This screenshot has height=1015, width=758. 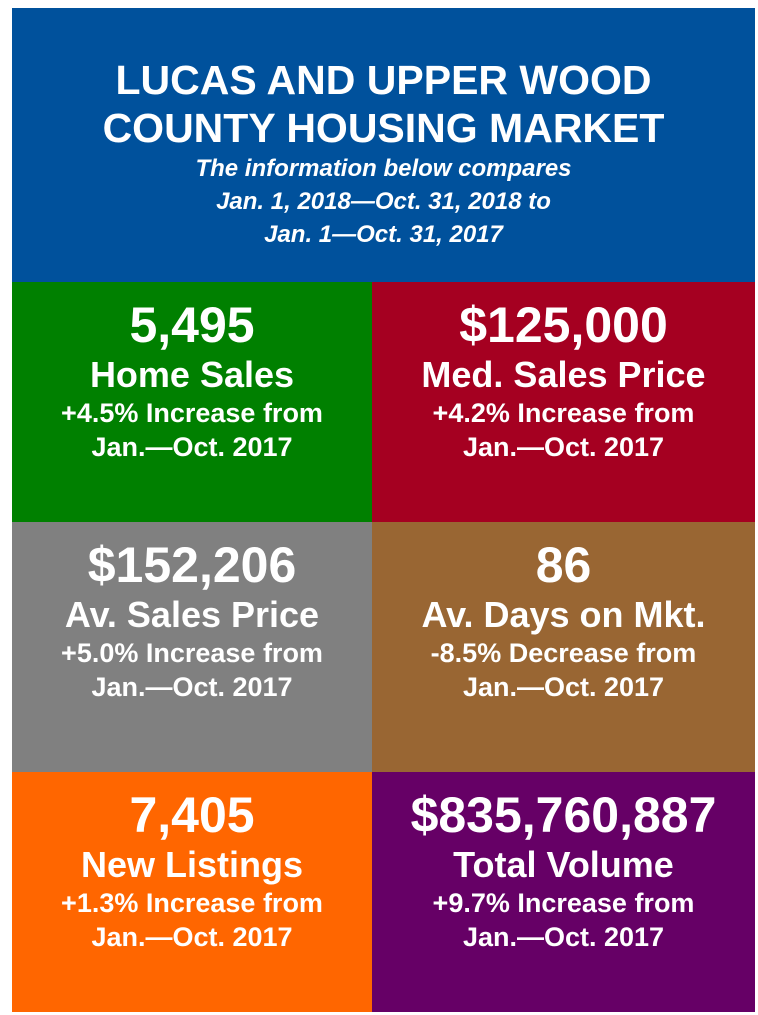 I want to click on subtitle-line: Jan. 1, 2018—Oct. 31, 2018 to, so click(x=383, y=201).